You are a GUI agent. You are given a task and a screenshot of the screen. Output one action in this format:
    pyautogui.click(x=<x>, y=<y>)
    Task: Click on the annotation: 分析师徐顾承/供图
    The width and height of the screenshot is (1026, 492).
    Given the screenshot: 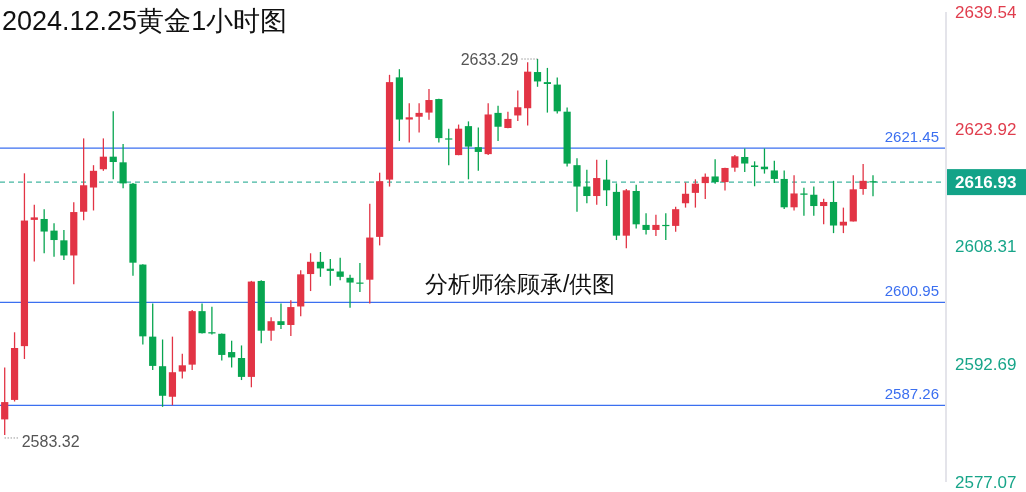 What is the action you would take?
    pyautogui.click(x=520, y=284)
    